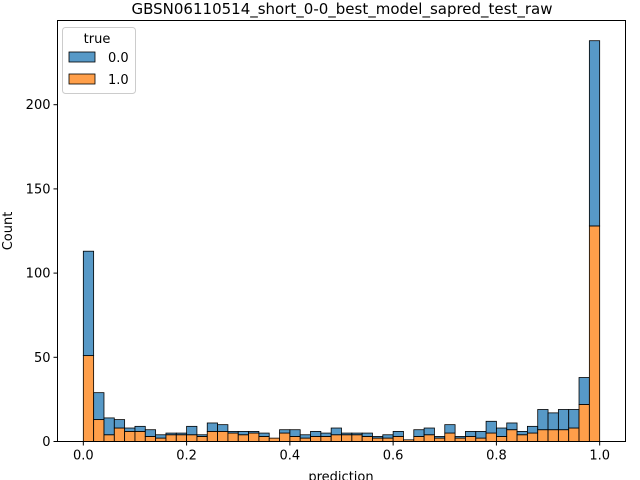 The width and height of the screenshot is (640, 480). I want to click on legend-label-0: 0.0, so click(118, 58).